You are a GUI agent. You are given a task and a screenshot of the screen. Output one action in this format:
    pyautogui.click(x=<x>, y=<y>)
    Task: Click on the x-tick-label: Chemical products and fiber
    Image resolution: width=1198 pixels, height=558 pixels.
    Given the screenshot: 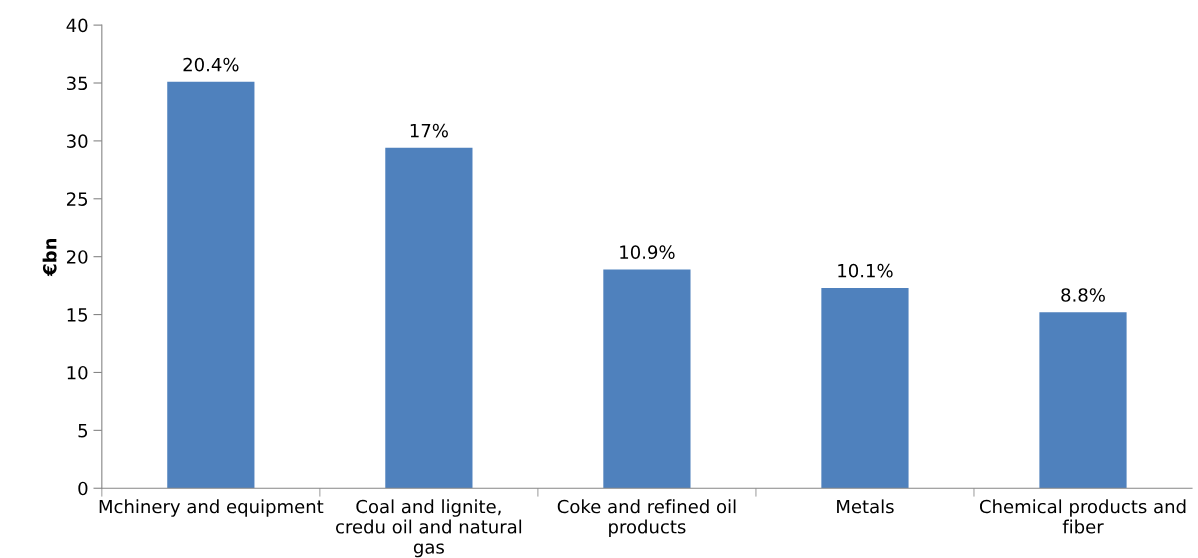 What is the action you would take?
    pyautogui.click(x=1082, y=516)
    